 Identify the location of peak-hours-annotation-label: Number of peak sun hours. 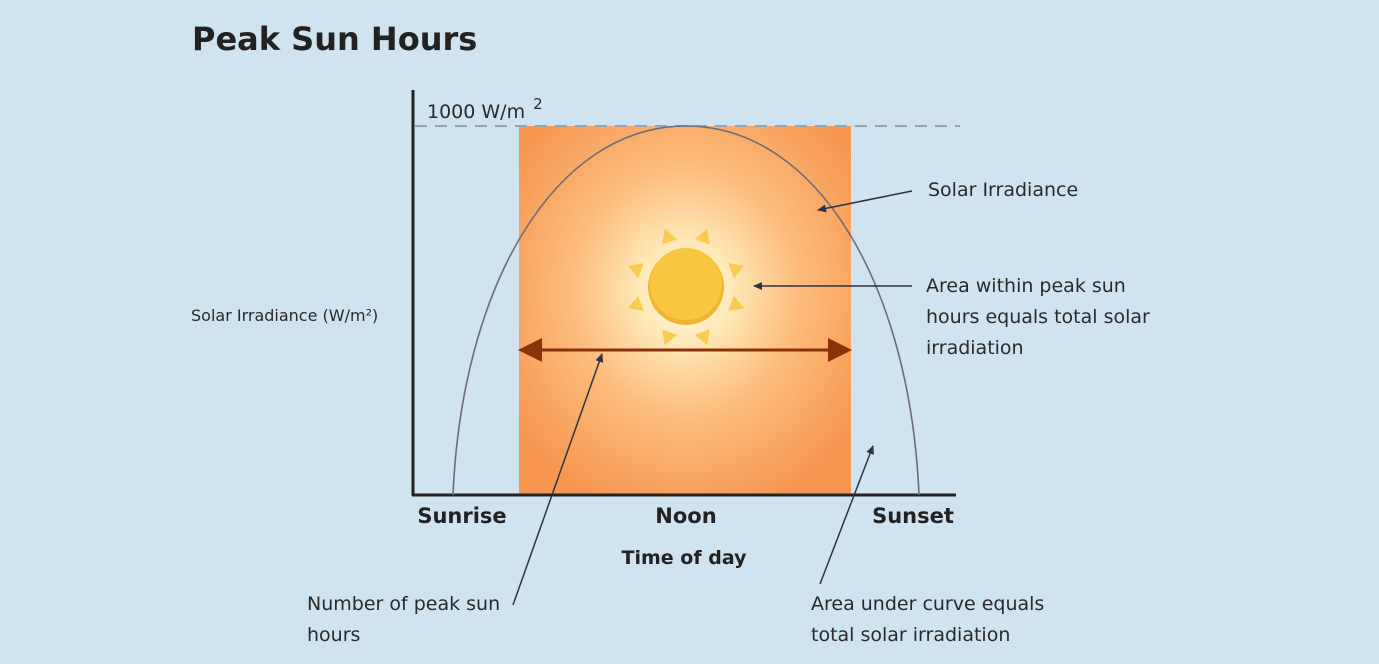
(406, 619).